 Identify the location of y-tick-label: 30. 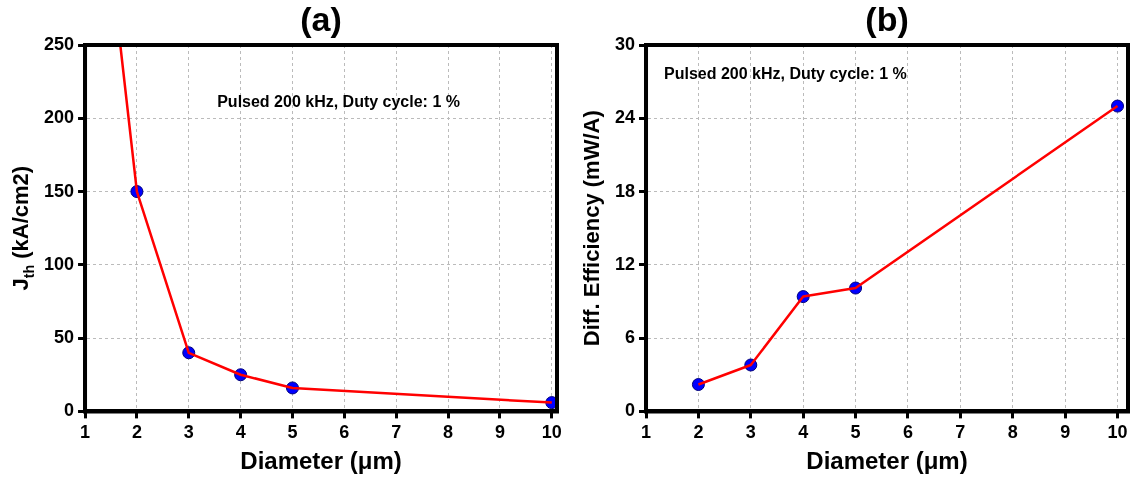
(625, 43).